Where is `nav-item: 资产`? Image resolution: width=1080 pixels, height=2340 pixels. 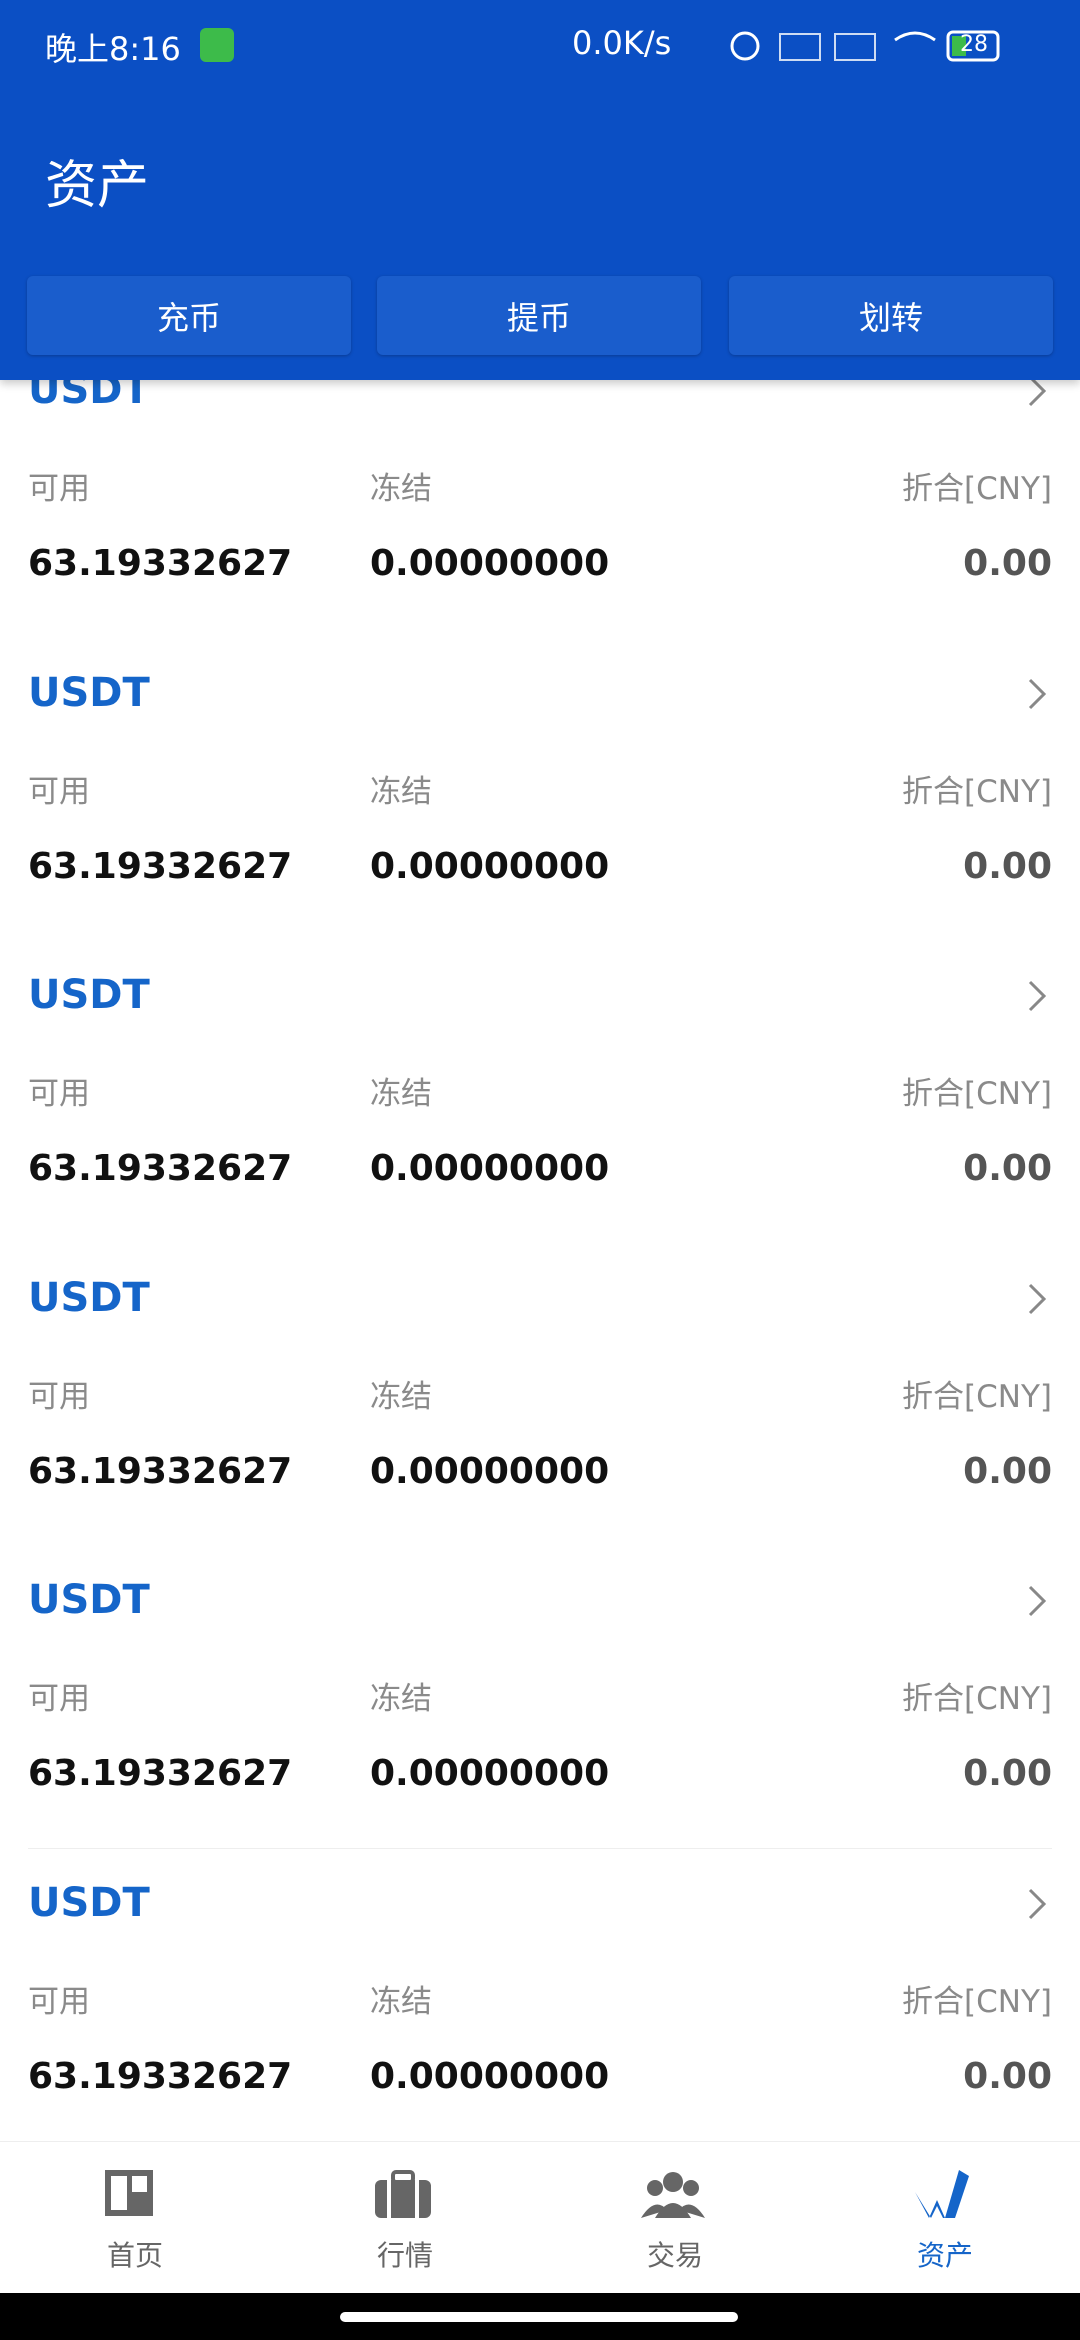 nav-item: 资产 is located at coordinates (945, 2218).